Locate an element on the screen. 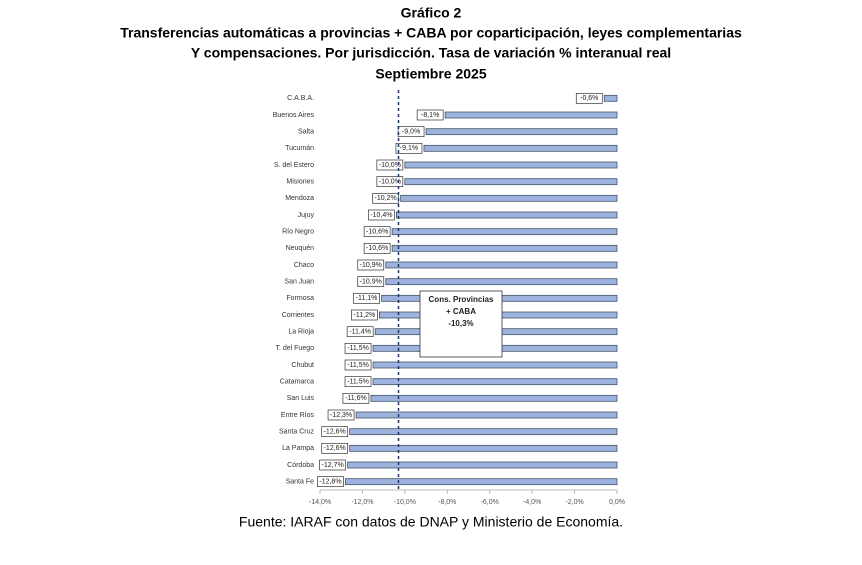 This screenshot has width=862, height=565. y-tick-label: San Luis is located at coordinates (301, 398).